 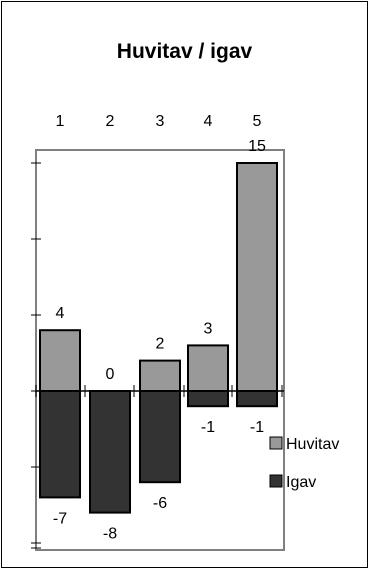 What do you see at coordinates (301, 482) in the screenshot?
I see `legend-label-igav: Igav` at bounding box center [301, 482].